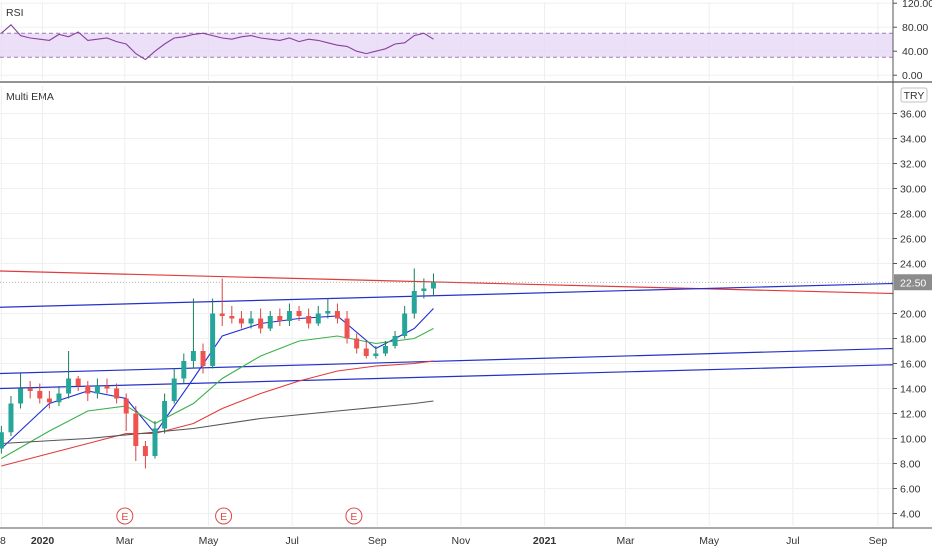  Describe the element at coordinates (545, 541) in the screenshot. I see `time-tick-label: 2021` at that location.